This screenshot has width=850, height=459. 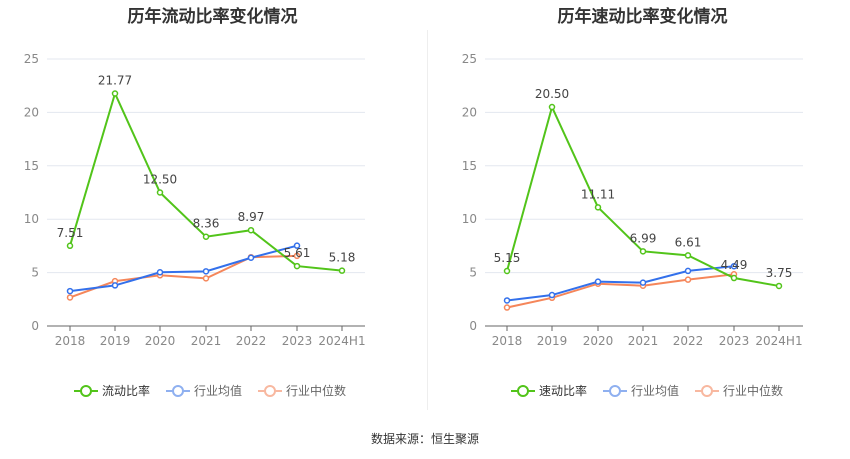 I want to click on data-label: 4.49, so click(x=734, y=265).